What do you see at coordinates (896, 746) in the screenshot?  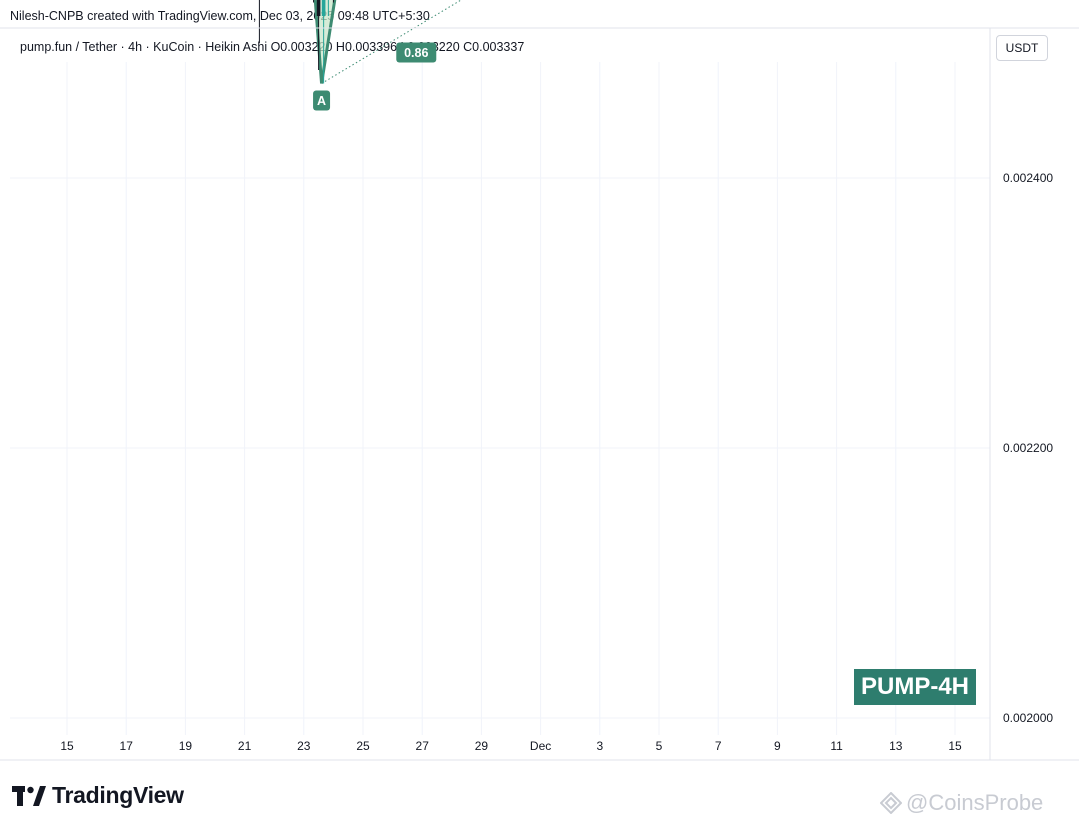 I see `x-tick-label: 13` at bounding box center [896, 746].